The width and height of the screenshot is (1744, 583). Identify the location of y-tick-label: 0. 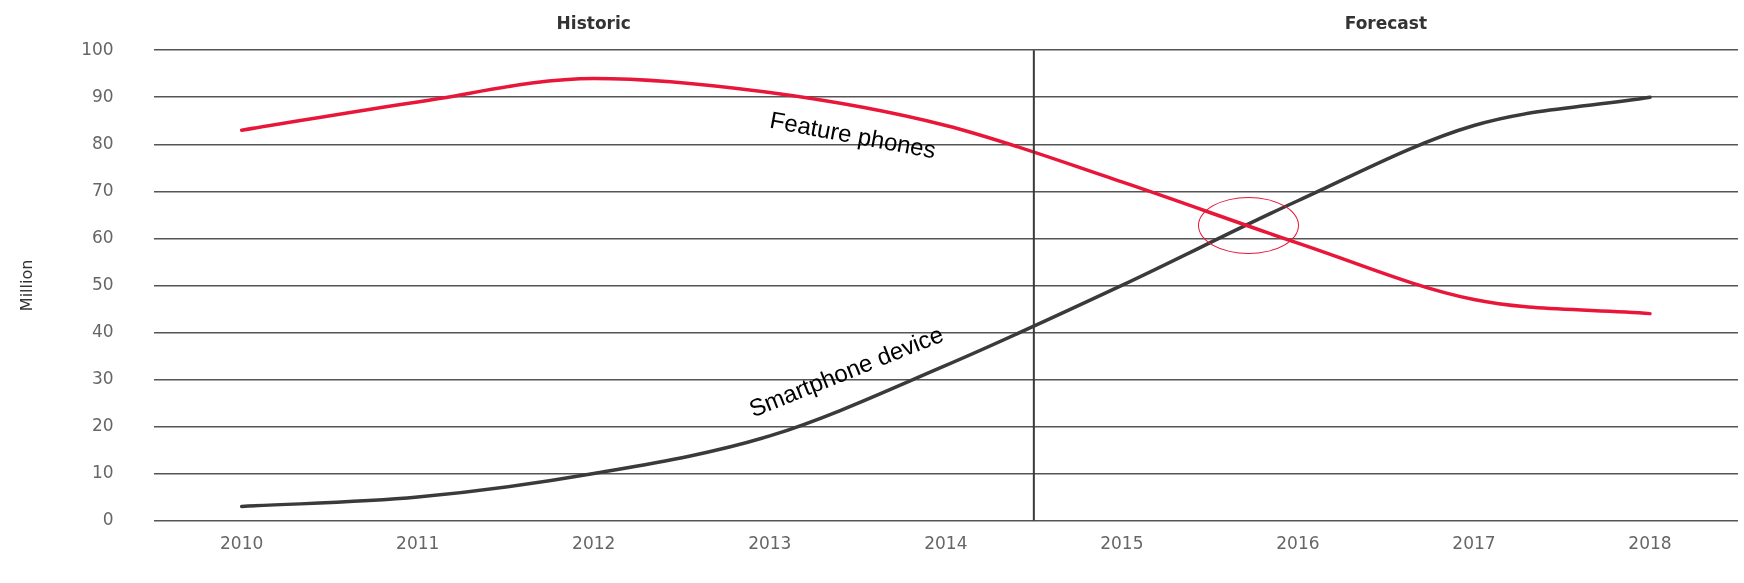
(108, 519).